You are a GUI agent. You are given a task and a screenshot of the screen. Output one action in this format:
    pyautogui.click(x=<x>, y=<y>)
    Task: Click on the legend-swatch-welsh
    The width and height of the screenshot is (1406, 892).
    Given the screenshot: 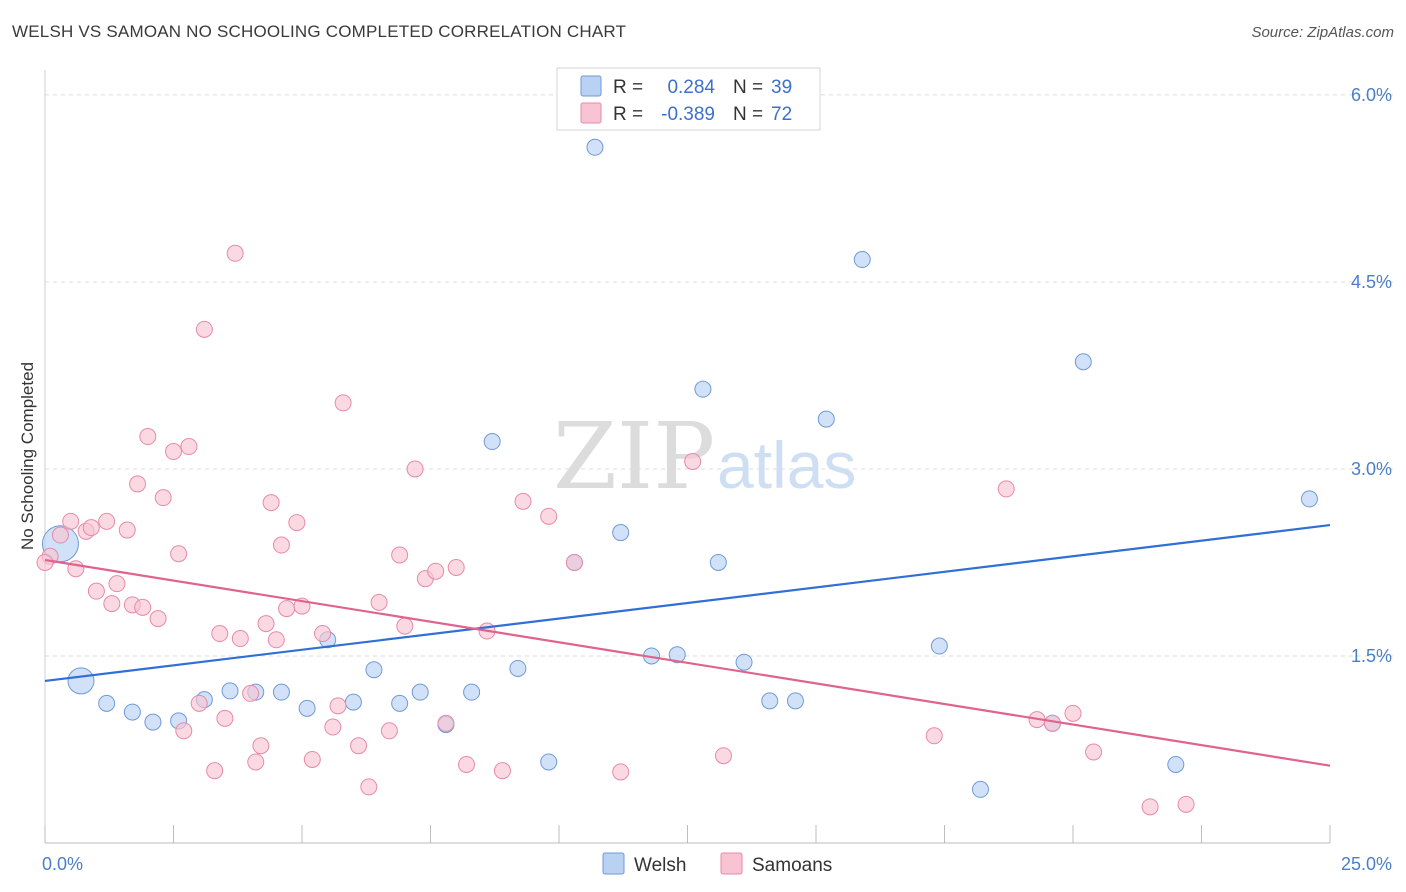 What is the action you would take?
    pyautogui.click(x=591, y=86)
    